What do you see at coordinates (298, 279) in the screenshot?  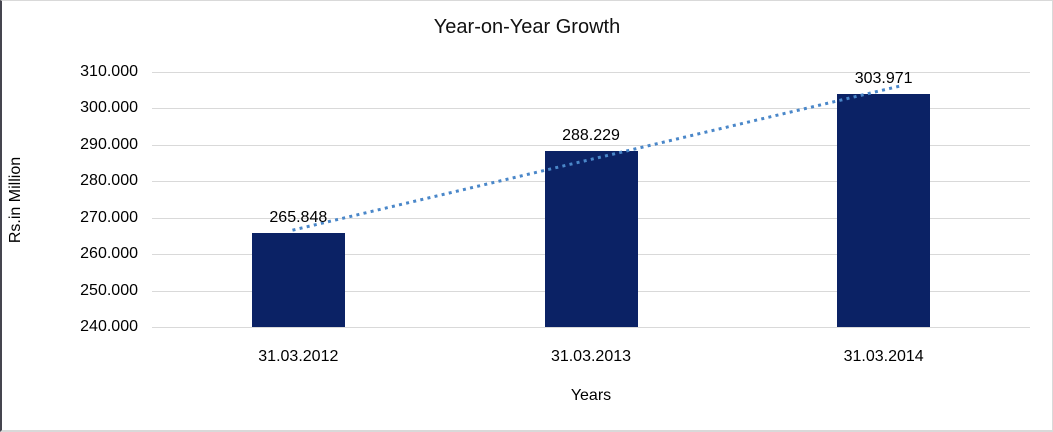 I see `bar-31.03.2012` at bounding box center [298, 279].